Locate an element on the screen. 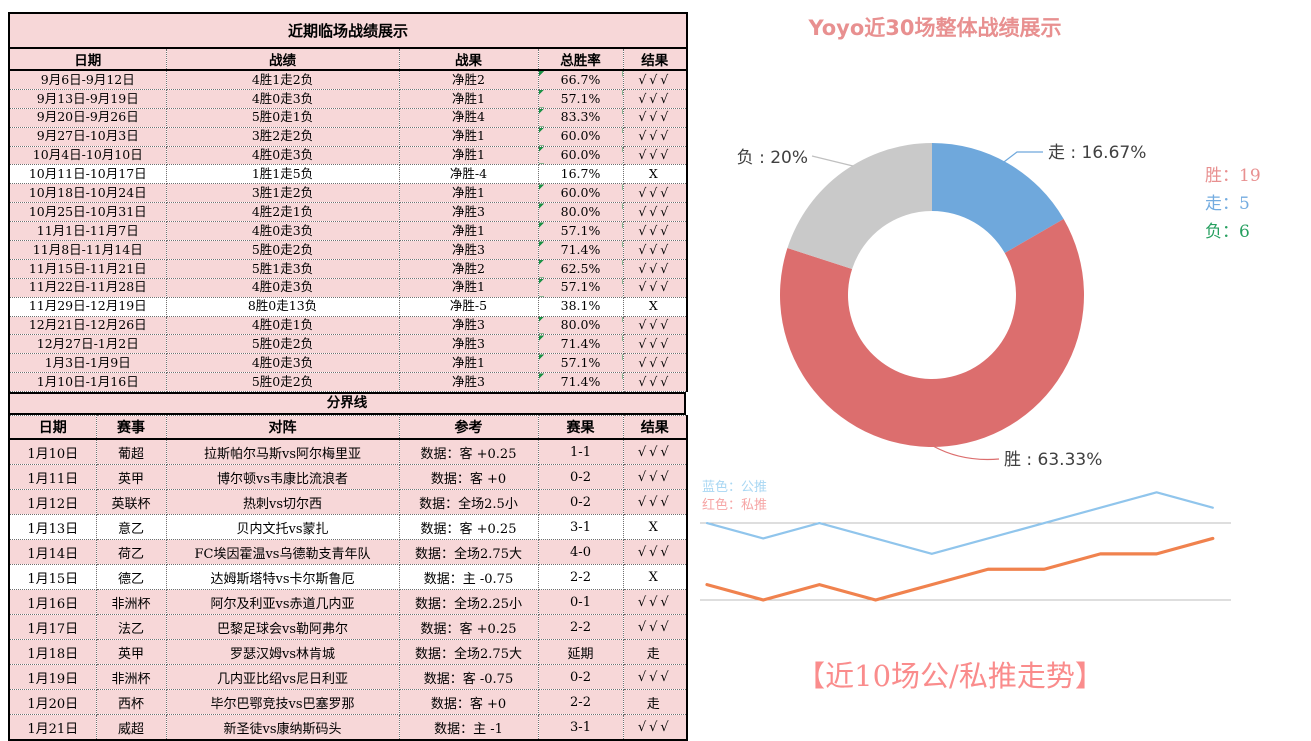 This screenshot has width=1311, height=741. cell-matchup: 罗瑟汉姆vs林肯城 is located at coordinates (282, 652).